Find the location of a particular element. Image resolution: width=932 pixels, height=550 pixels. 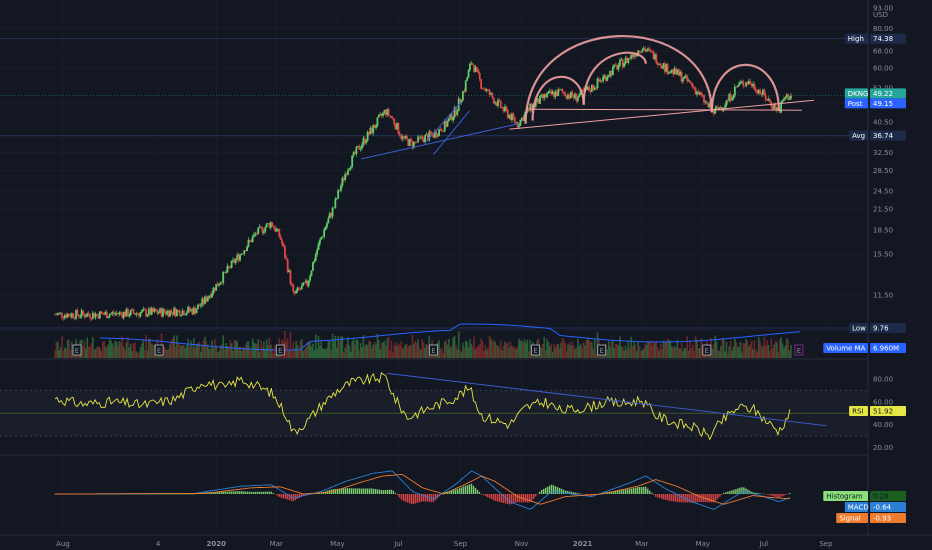

time-tick-label: 4 is located at coordinates (158, 544).